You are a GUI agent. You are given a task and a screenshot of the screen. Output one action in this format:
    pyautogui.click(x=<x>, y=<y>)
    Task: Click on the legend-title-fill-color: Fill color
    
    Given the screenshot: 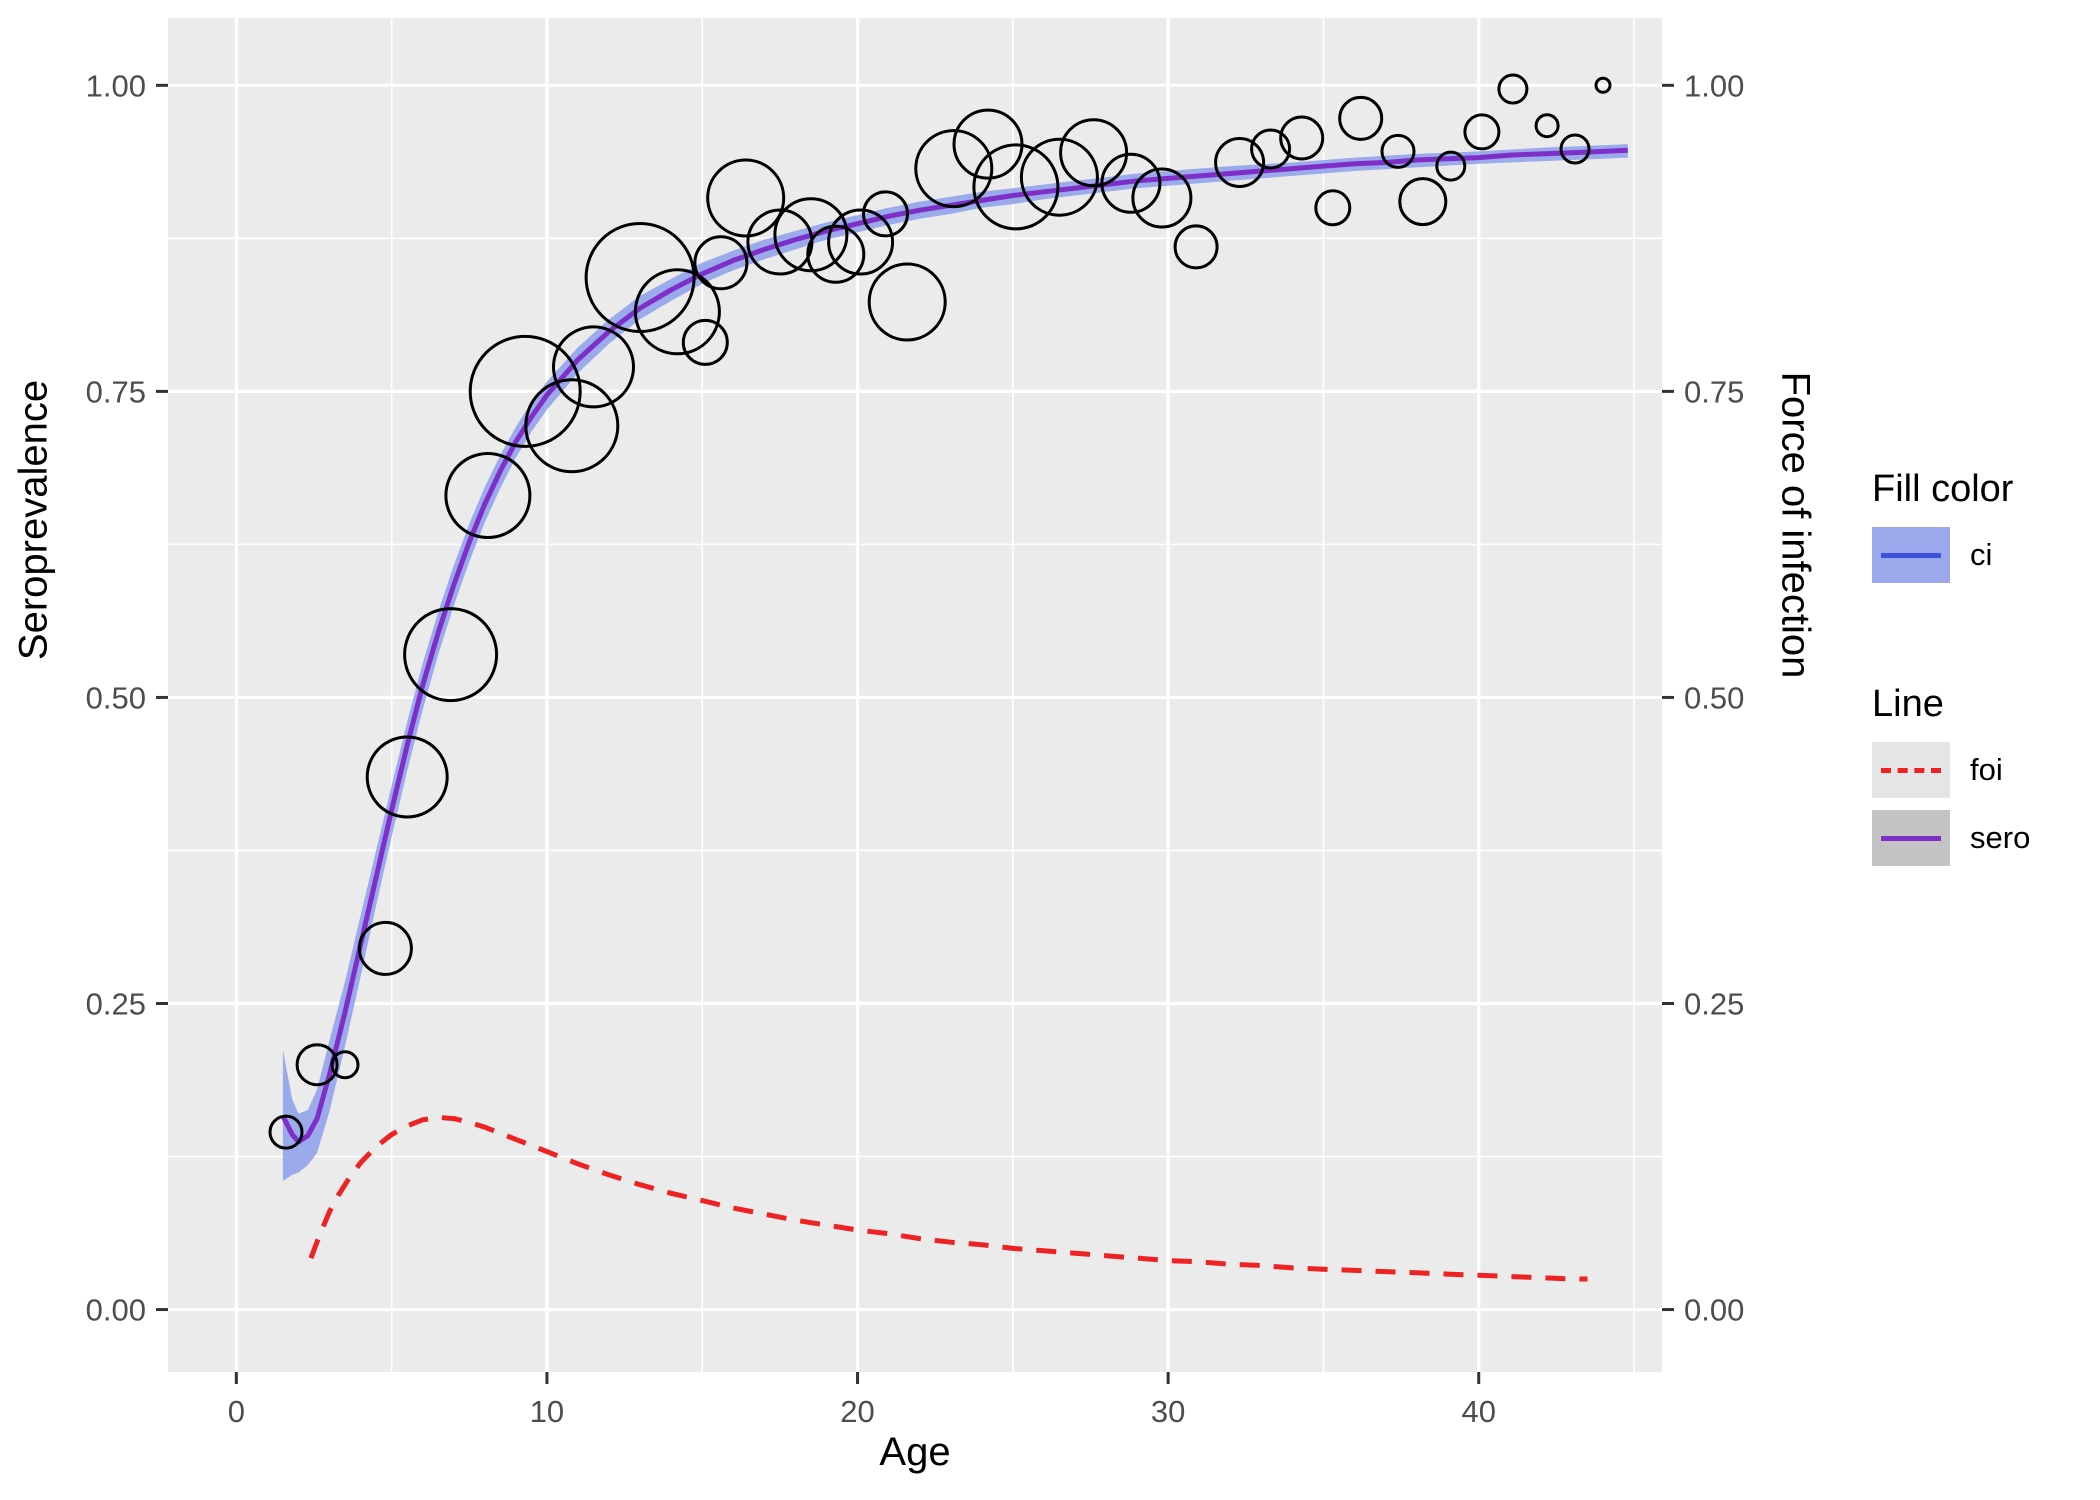 What is the action you would take?
    pyautogui.click(x=1943, y=489)
    